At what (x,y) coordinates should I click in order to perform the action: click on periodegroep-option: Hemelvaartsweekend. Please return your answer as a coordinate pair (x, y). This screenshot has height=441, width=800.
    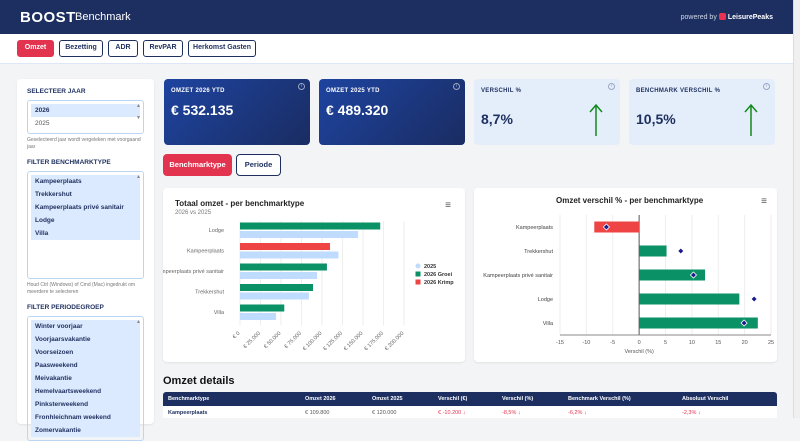
    Looking at the image, I should click on (85, 391).